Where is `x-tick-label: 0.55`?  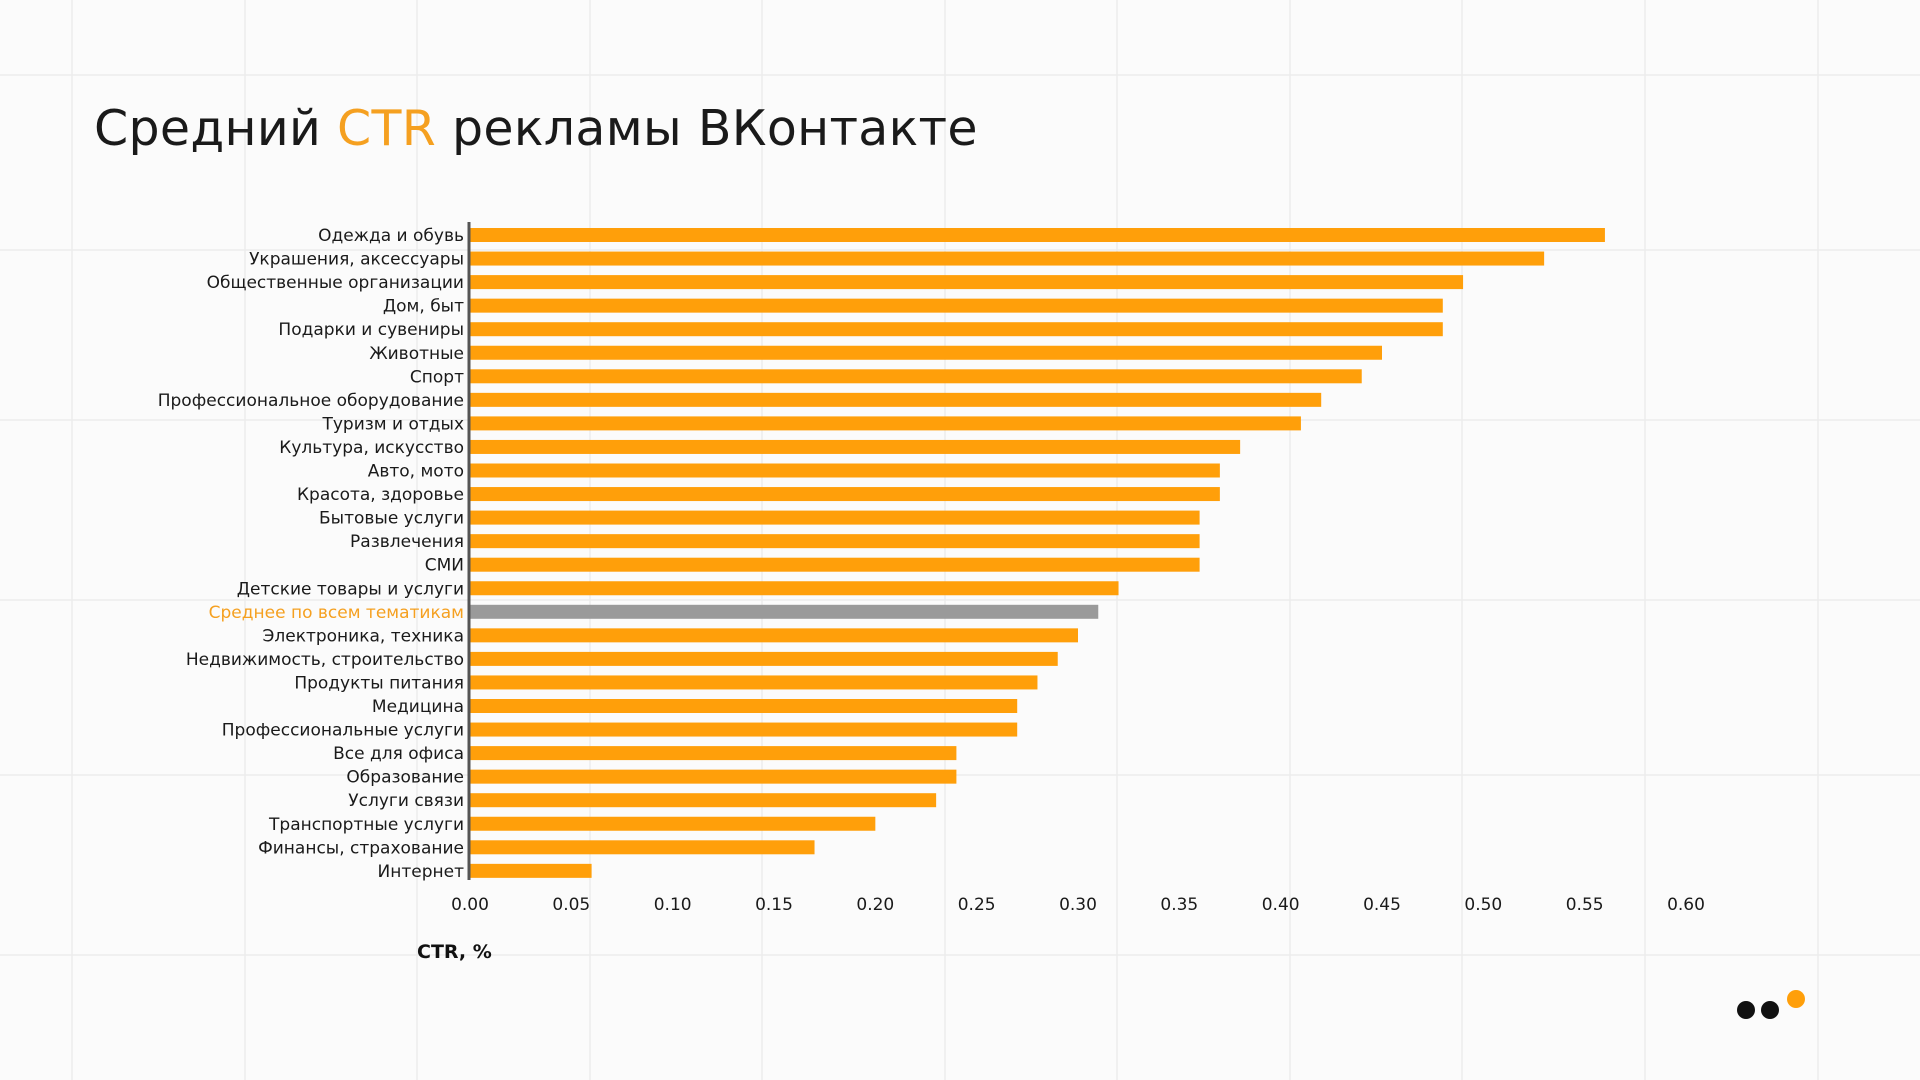
x-tick-label: 0.55 is located at coordinates (1585, 905).